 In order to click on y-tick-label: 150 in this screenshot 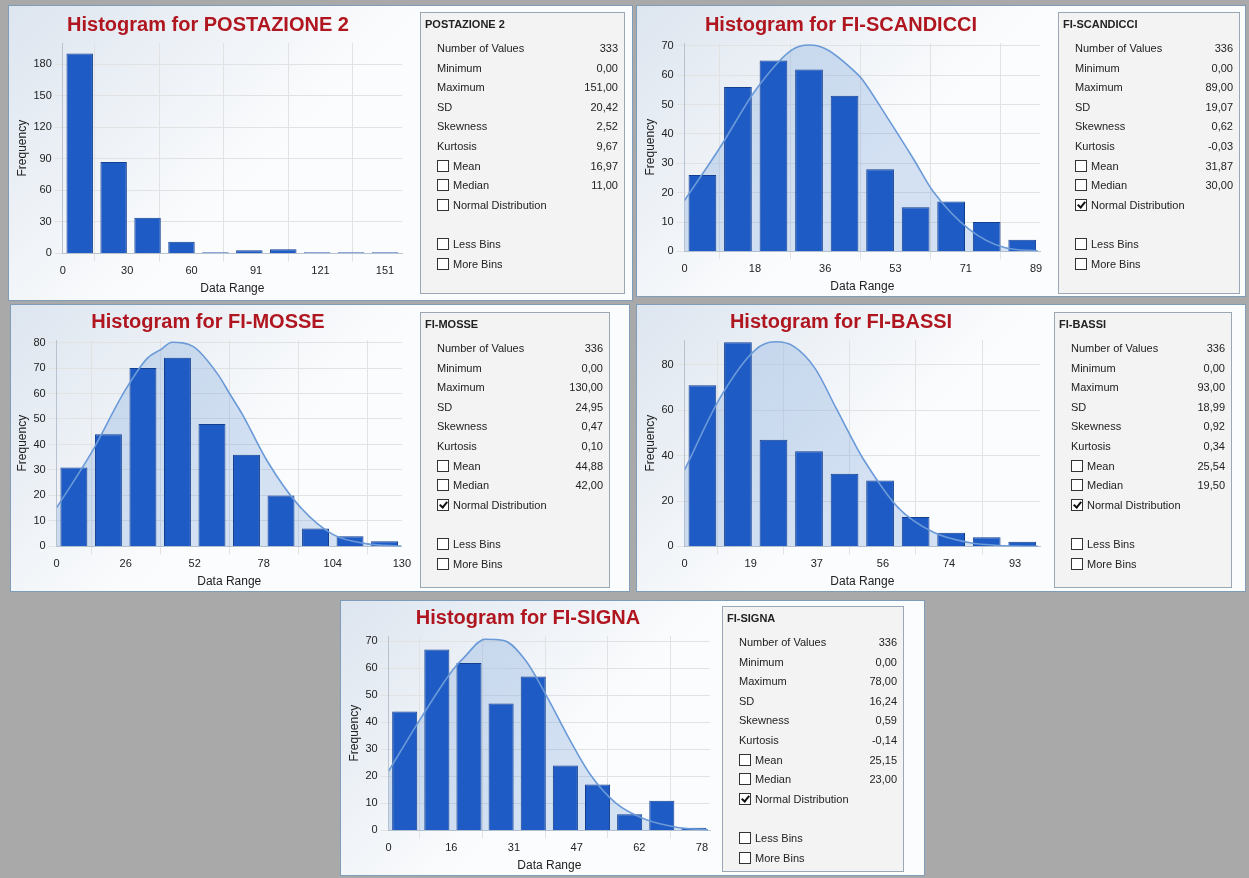, I will do `click(42, 94)`.